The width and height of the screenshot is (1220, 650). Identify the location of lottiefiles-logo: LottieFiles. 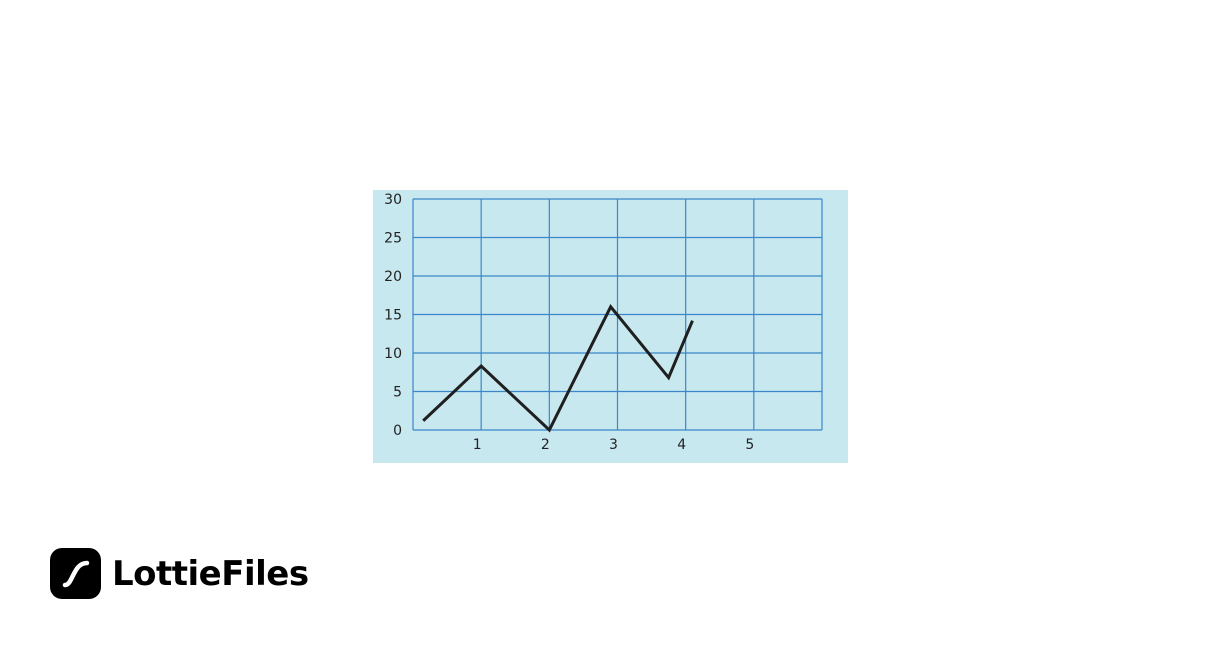
(179, 573).